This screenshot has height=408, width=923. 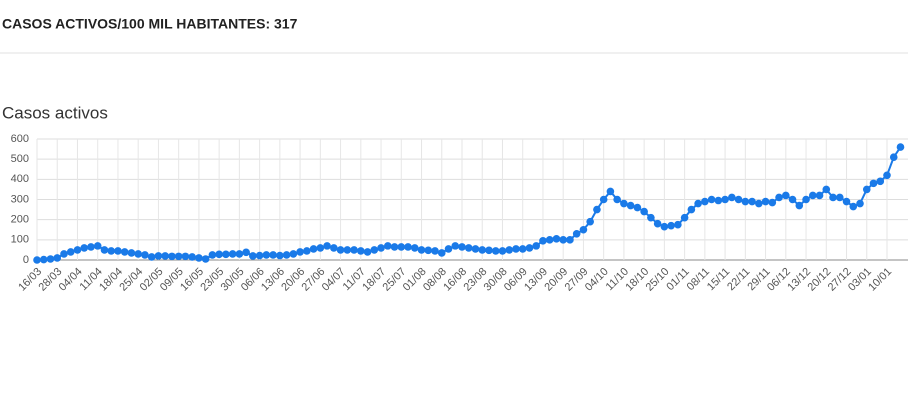 What do you see at coordinates (658, 280) in the screenshot?
I see `x-tick-label: 25/10` at bounding box center [658, 280].